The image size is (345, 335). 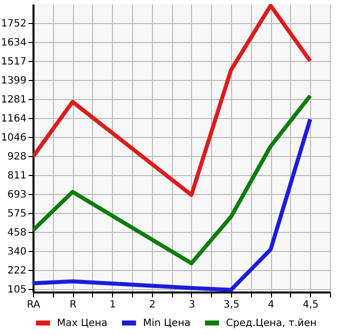 I want to click on x-tick-label: 4, so click(x=271, y=305).